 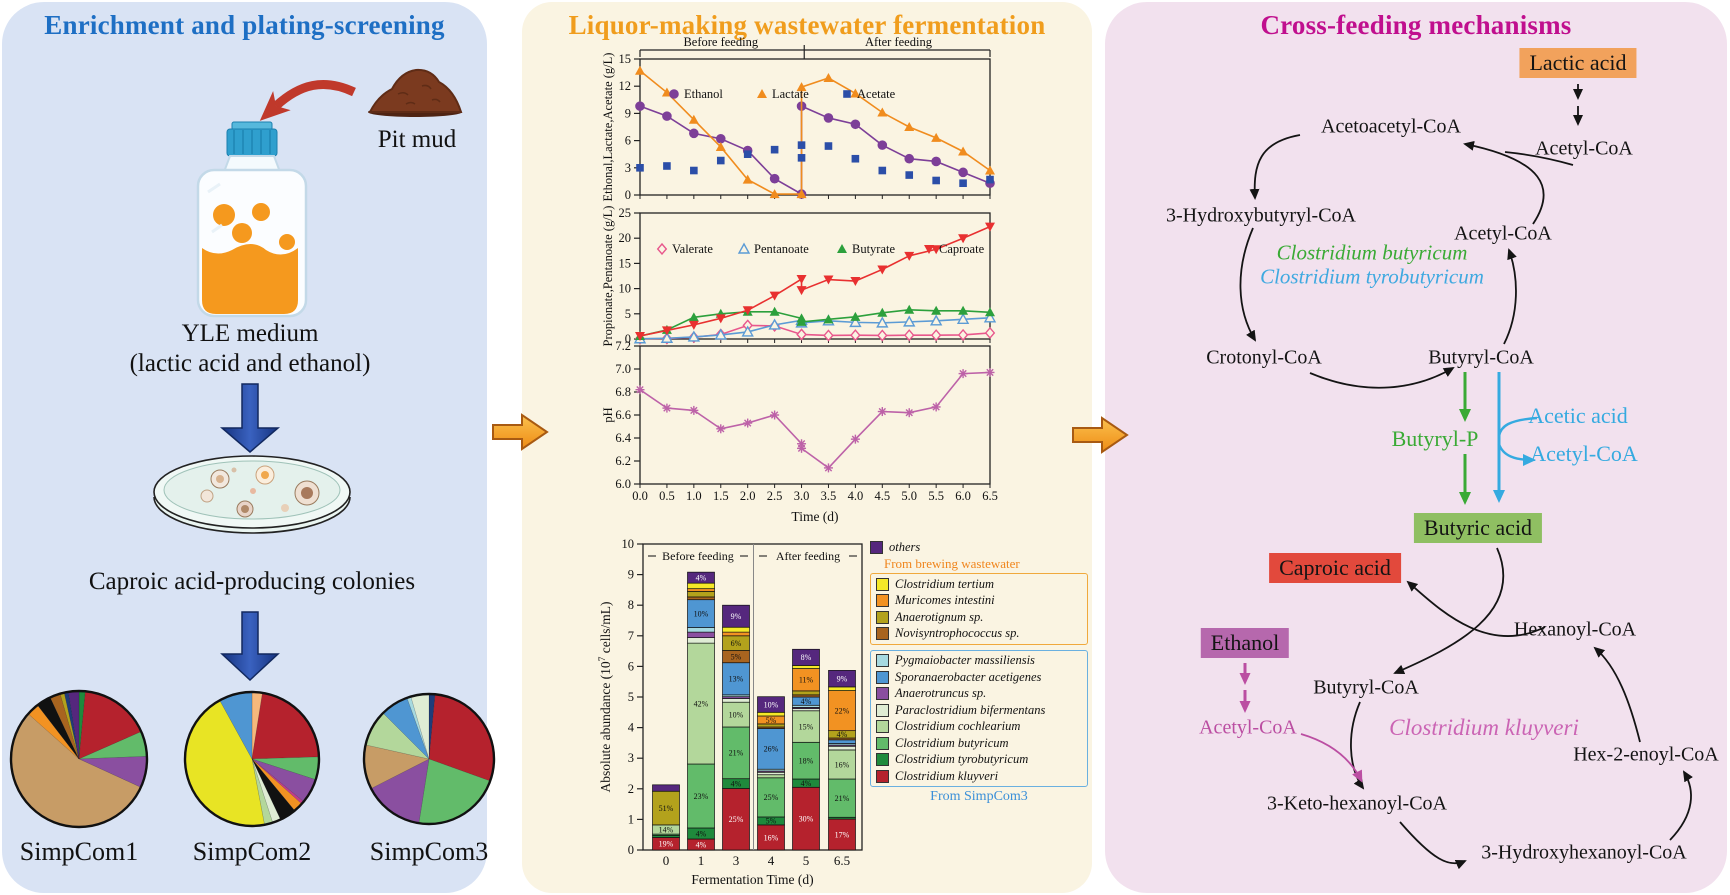 What do you see at coordinates (775, 496) in the screenshot?
I see `svg-text: 2.5` at bounding box center [775, 496].